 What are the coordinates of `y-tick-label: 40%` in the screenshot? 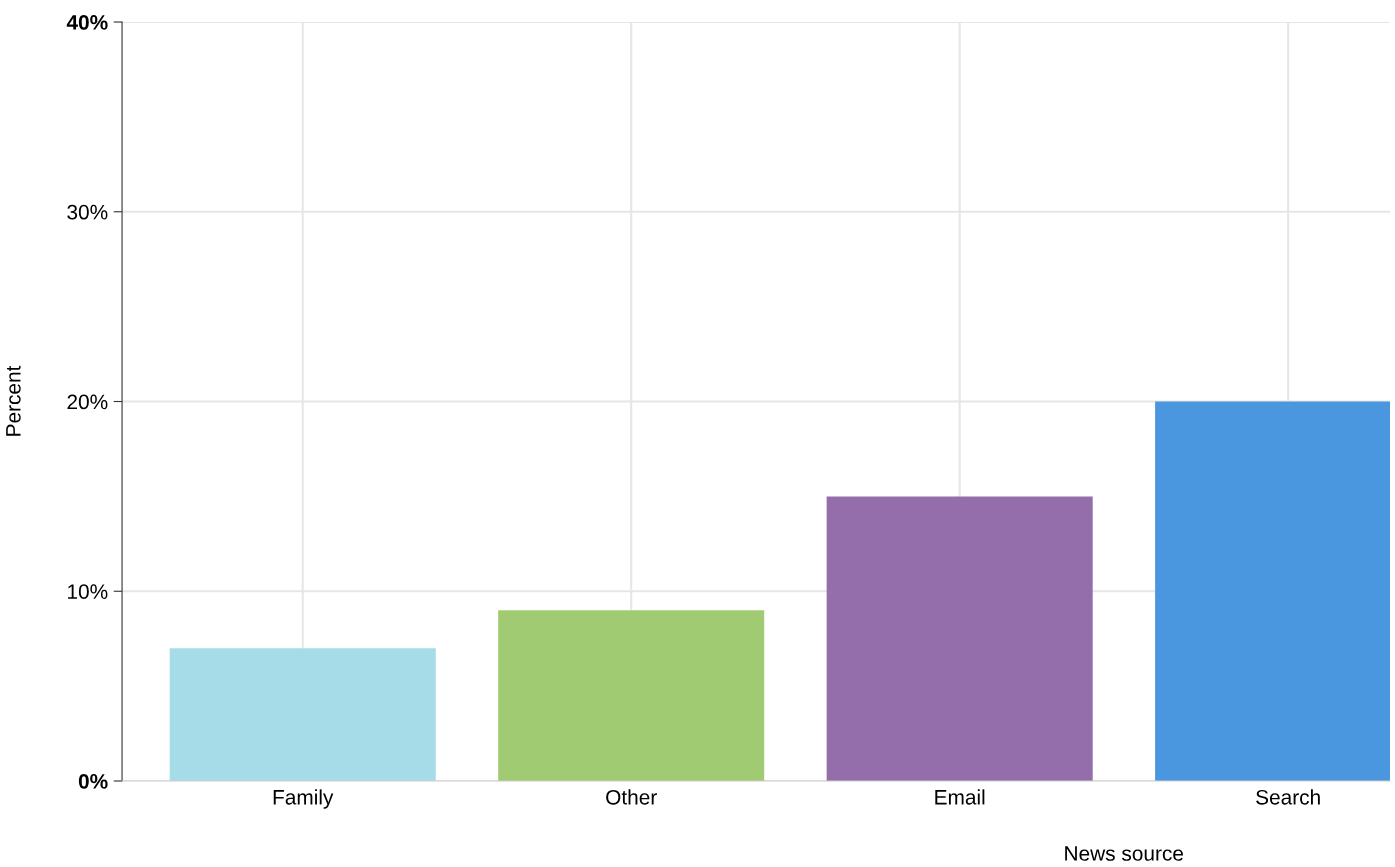 It's located at (87, 22).